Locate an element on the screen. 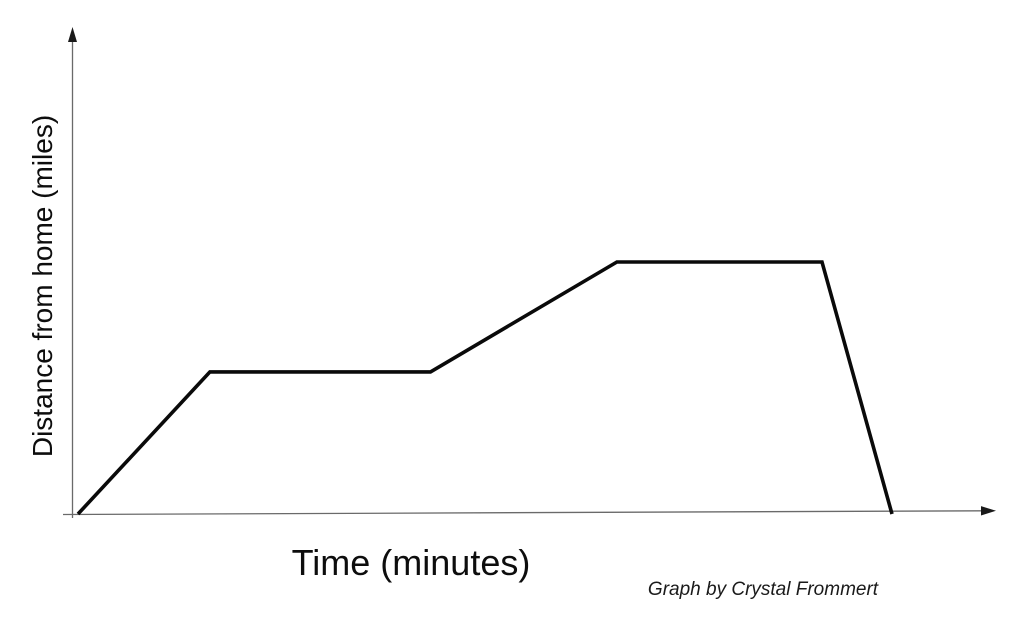  x-axis-line is located at coordinates (523, 513).